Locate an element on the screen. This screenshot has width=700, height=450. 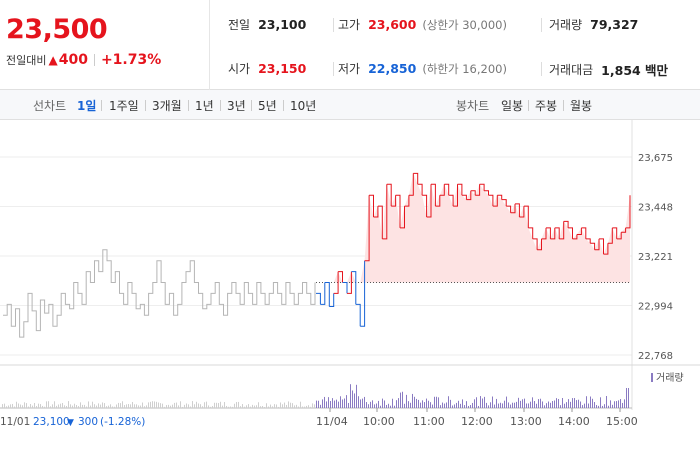
prev-day-line is located at coordinates (159, 293).